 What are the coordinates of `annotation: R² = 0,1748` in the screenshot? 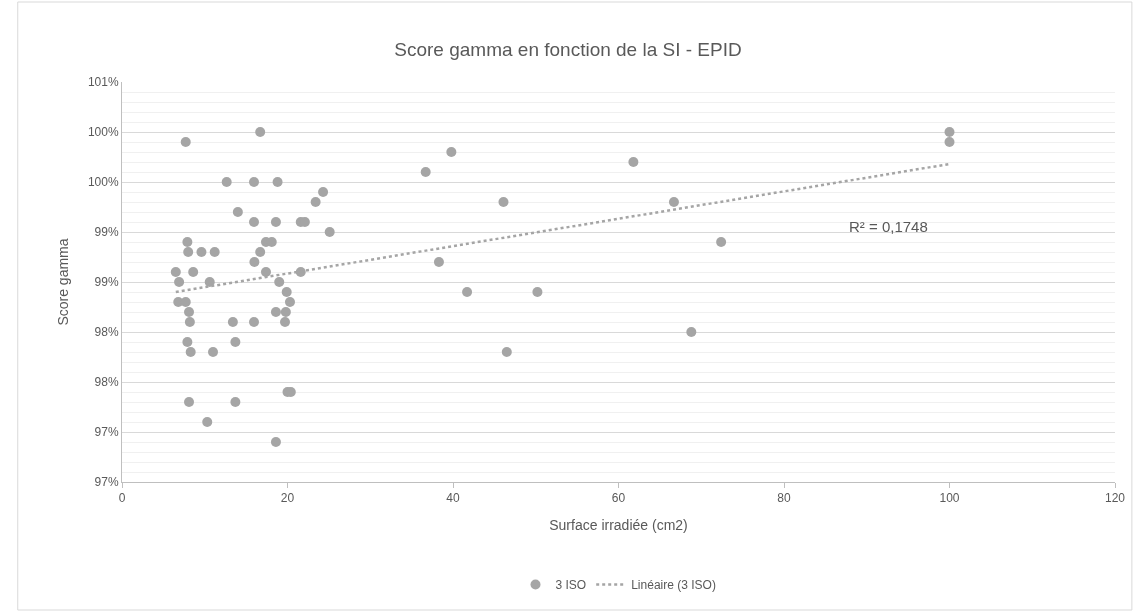 It's located at (888, 226).